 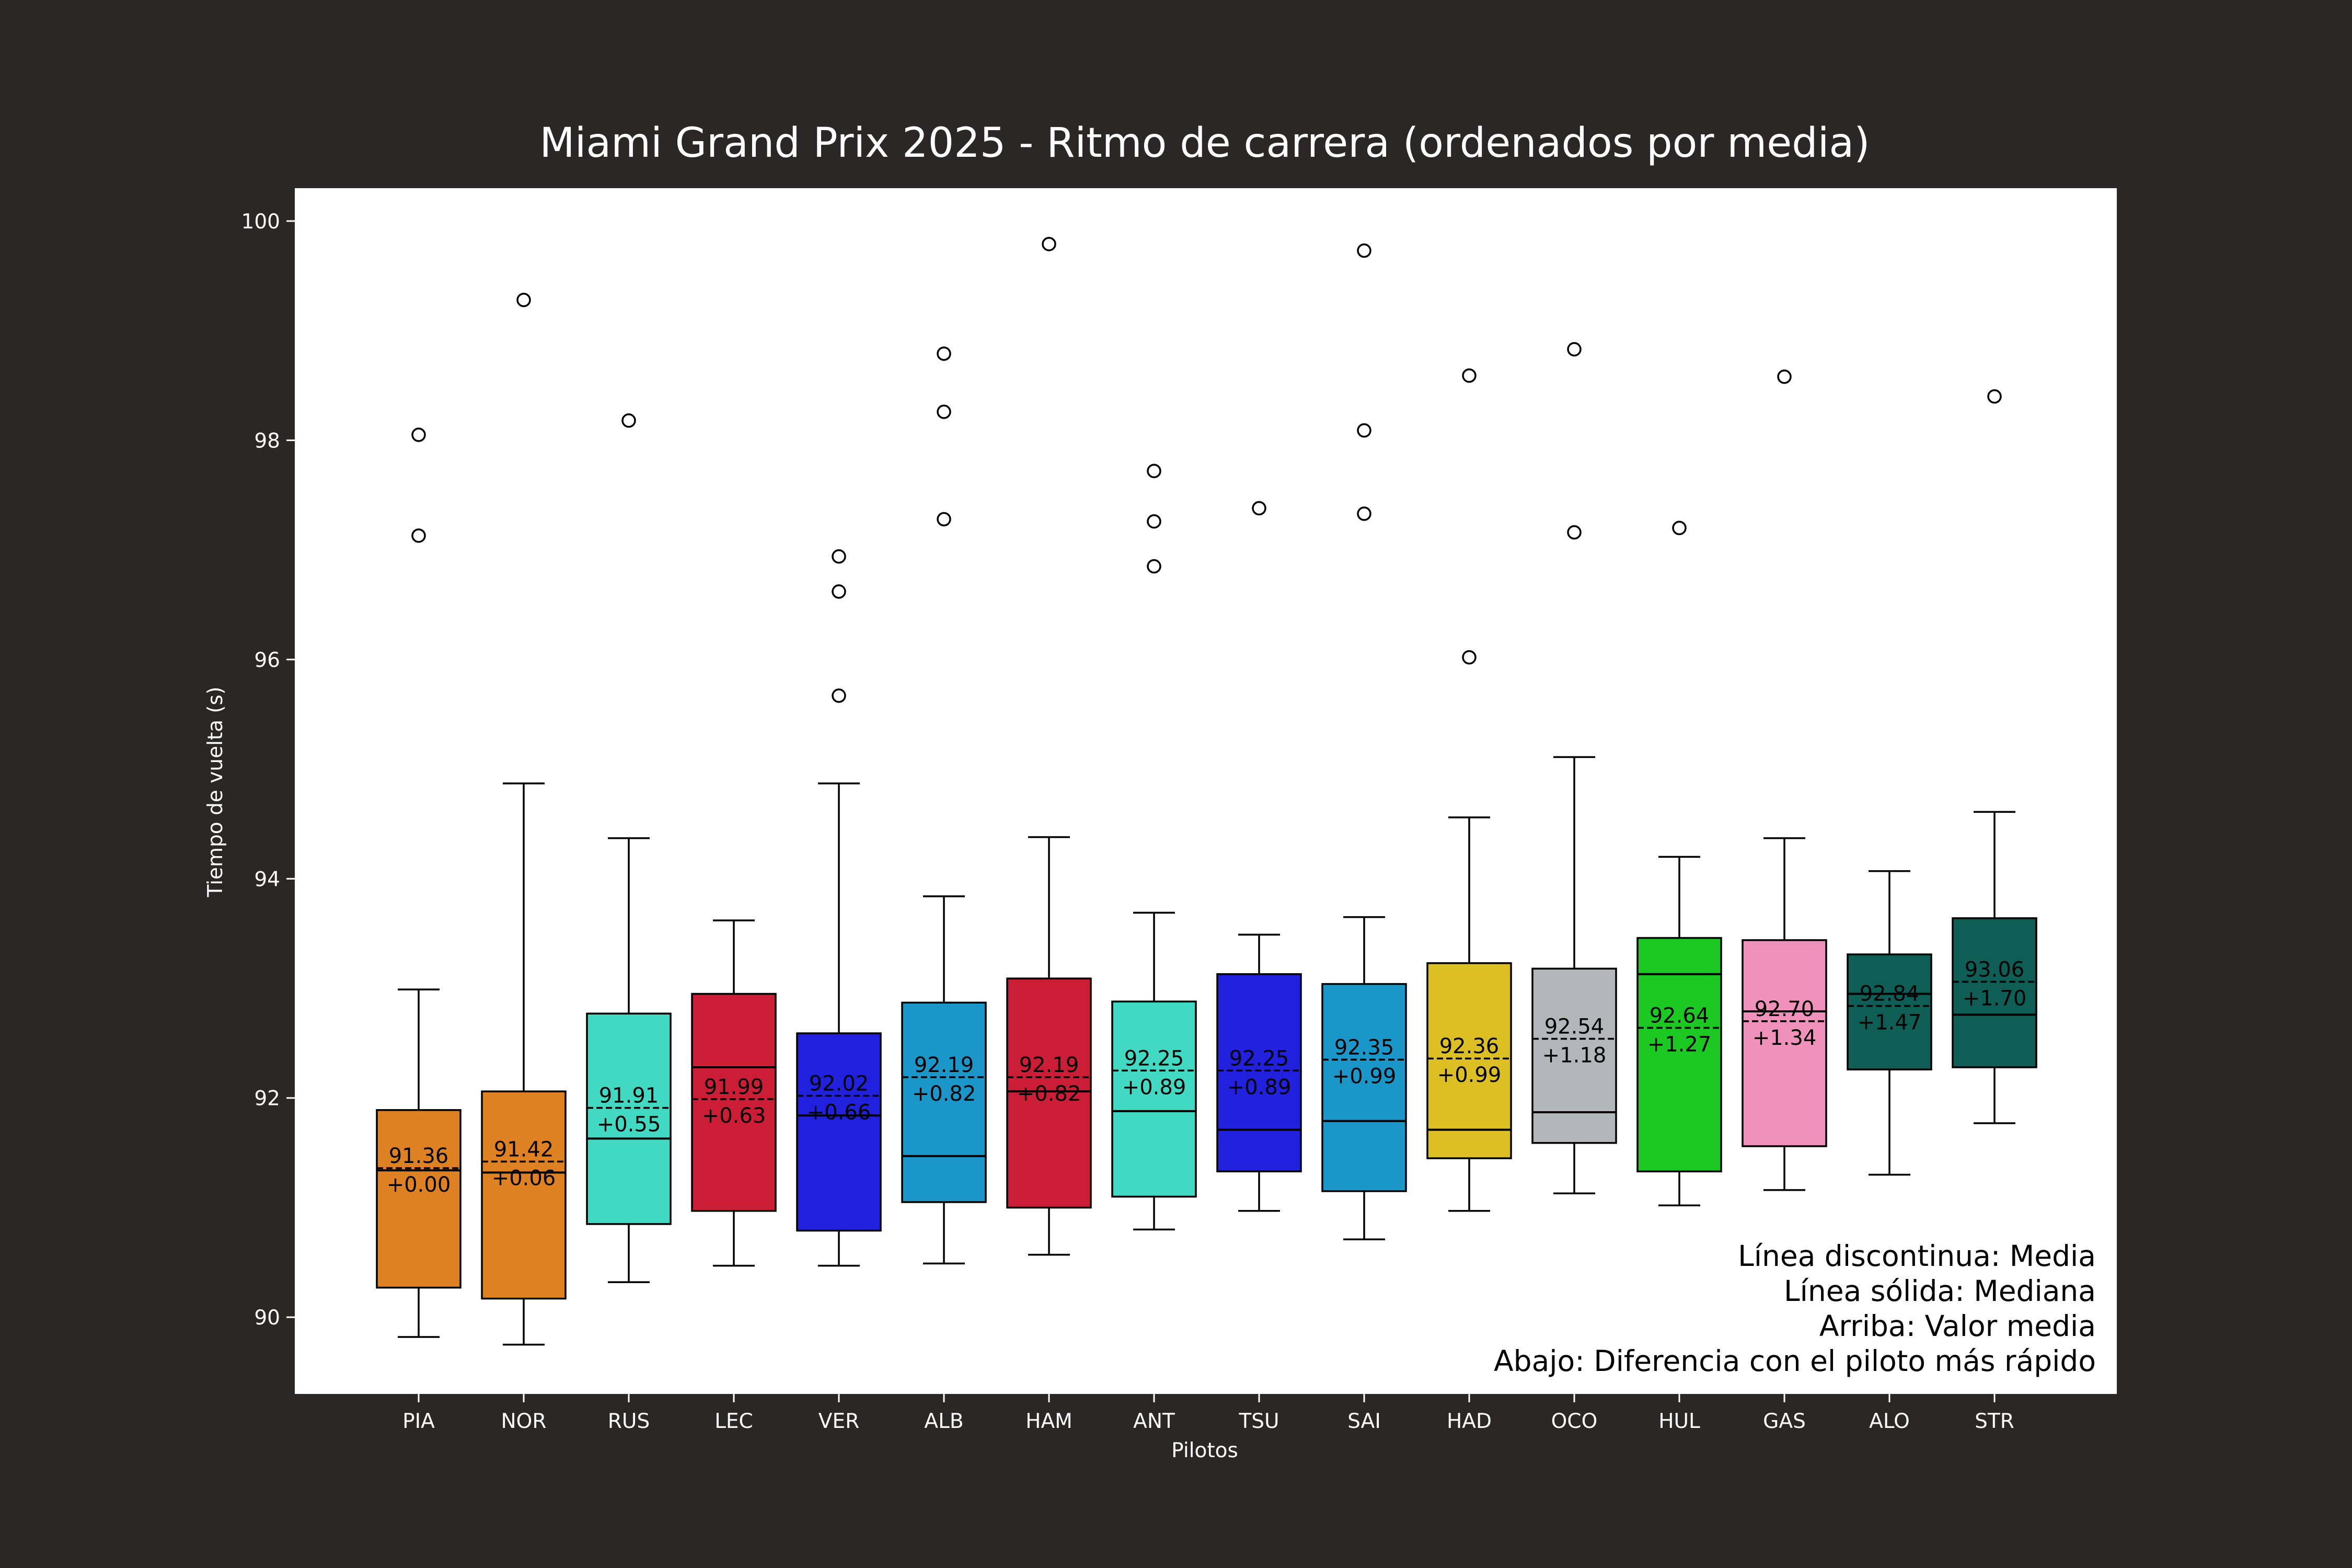 I want to click on y-axis-label: Tiempo de vuelta (s), so click(x=215, y=792).